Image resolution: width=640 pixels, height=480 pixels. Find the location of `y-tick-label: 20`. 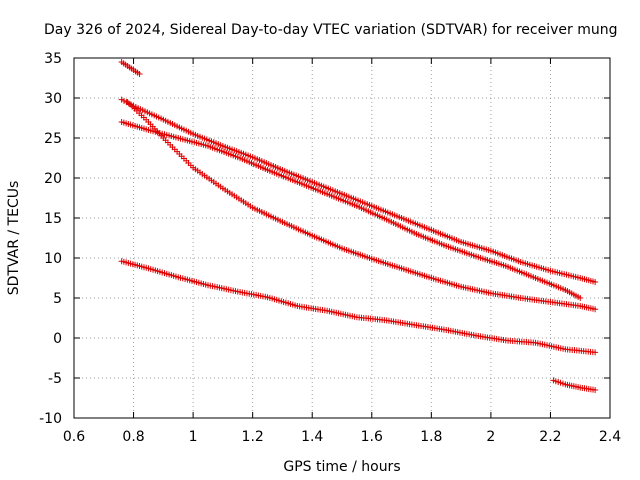

y-tick-label: 20 is located at coordinates (53, 179).